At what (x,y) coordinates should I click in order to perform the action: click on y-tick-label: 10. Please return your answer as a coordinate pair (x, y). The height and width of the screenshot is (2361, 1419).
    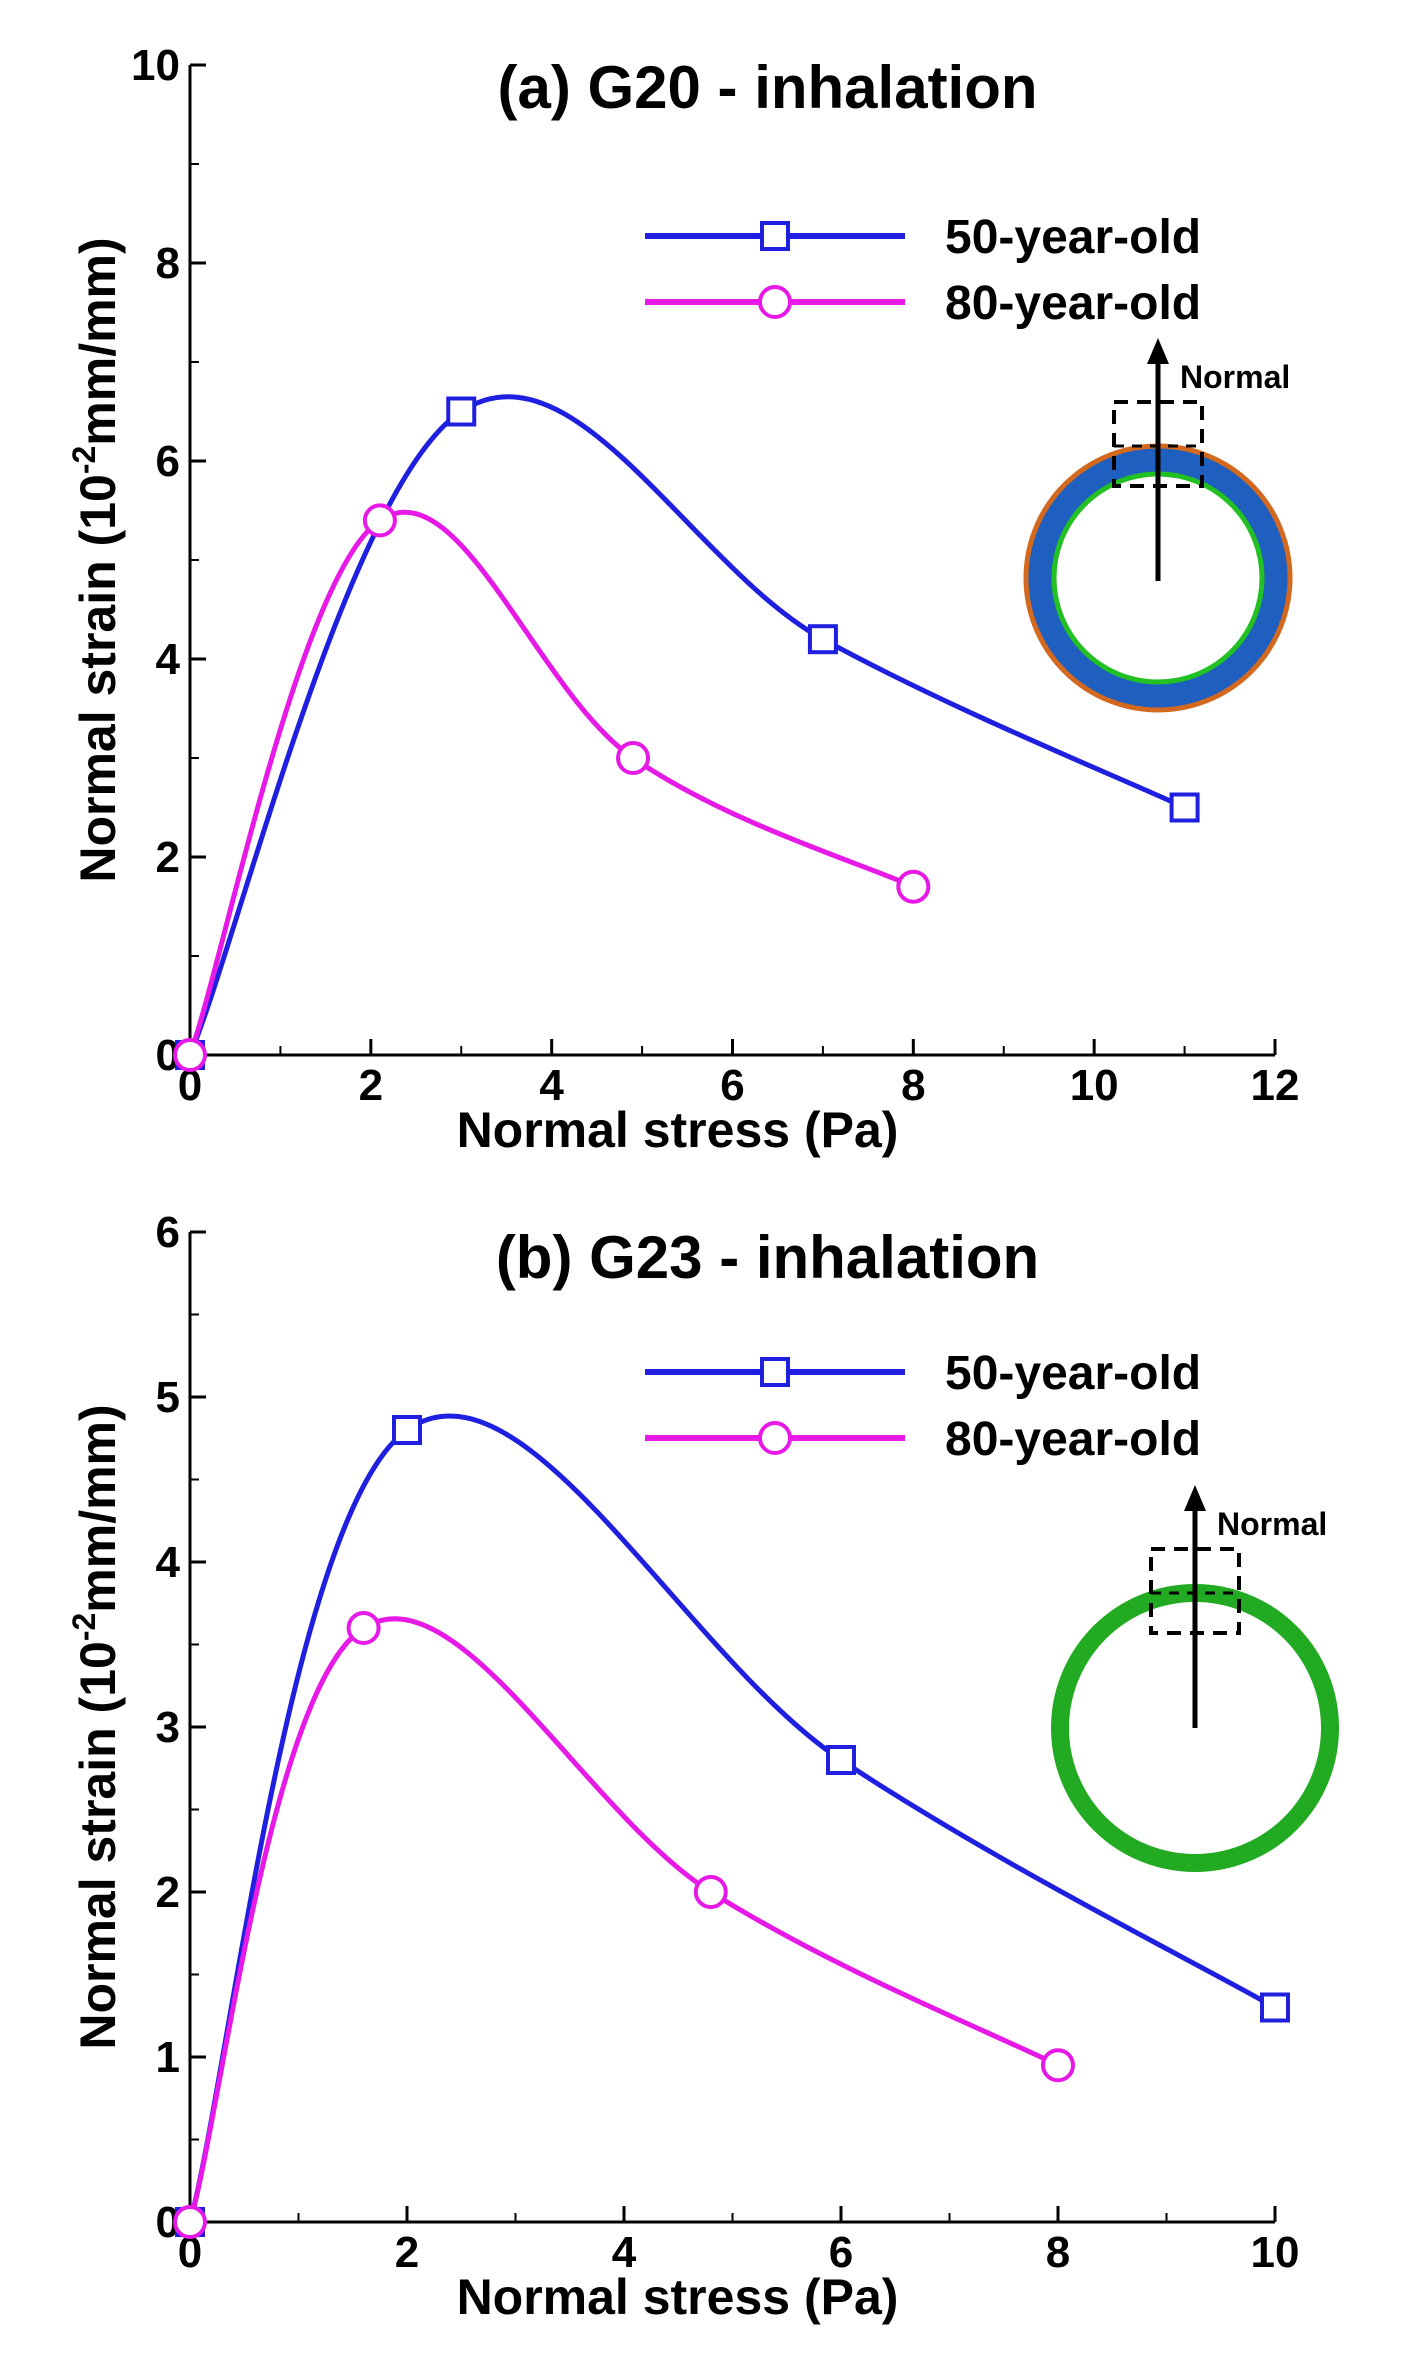
    Looking at the image, I should click on (155, 65).